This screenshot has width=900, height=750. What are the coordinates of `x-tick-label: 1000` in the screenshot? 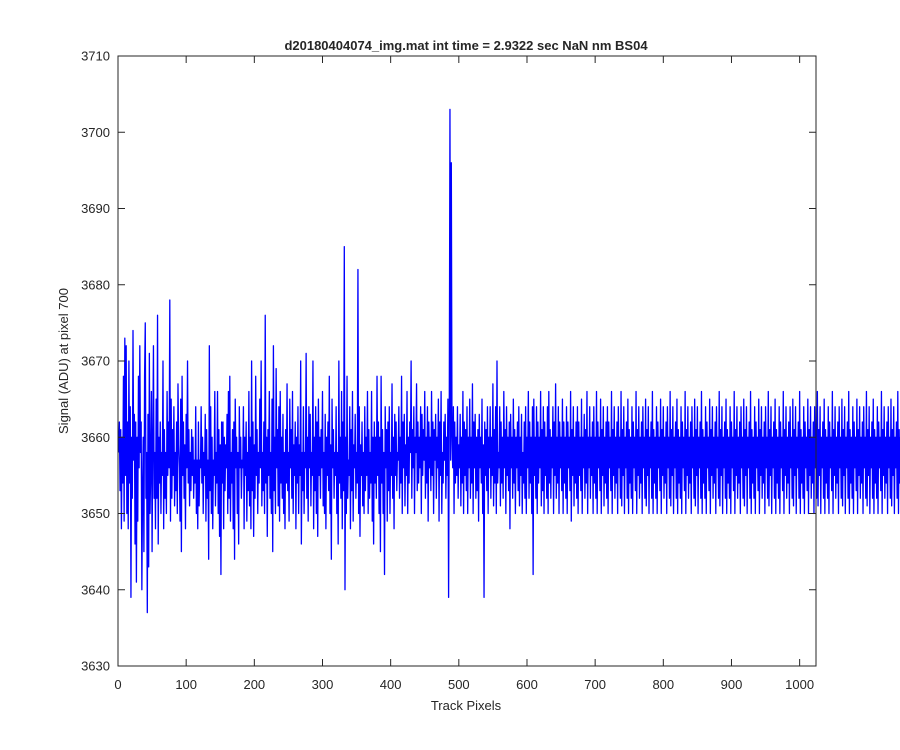 It's located at (799, 684).